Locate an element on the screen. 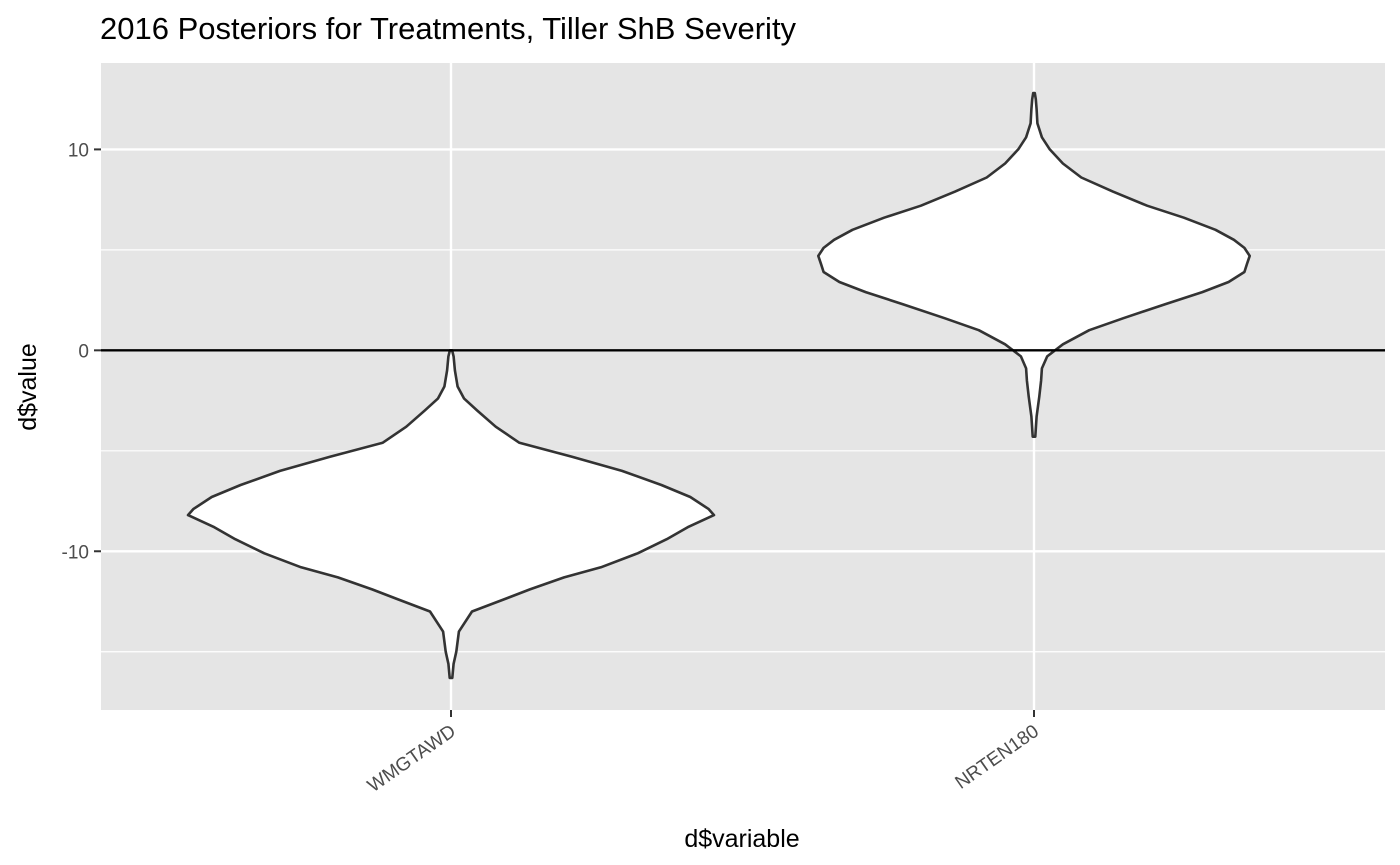  x-axis-title: d$variable is located at coordinates (741, 839).